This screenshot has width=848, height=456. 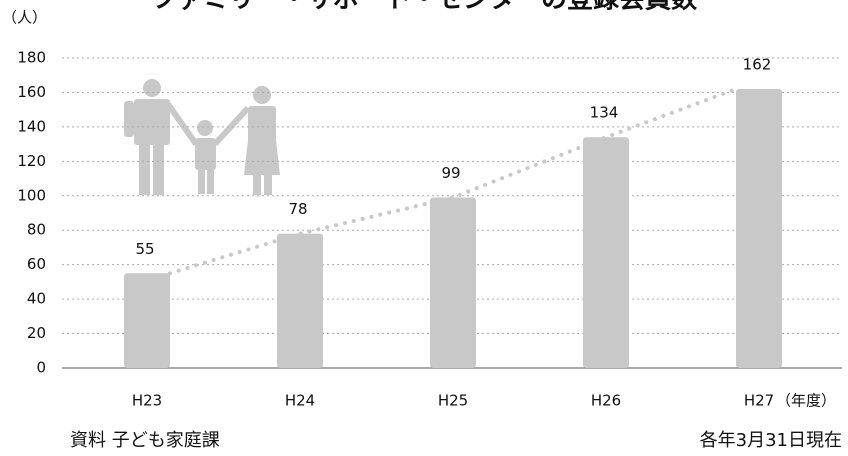 I want to click on value-label: 99, so click(x=450, y=173).